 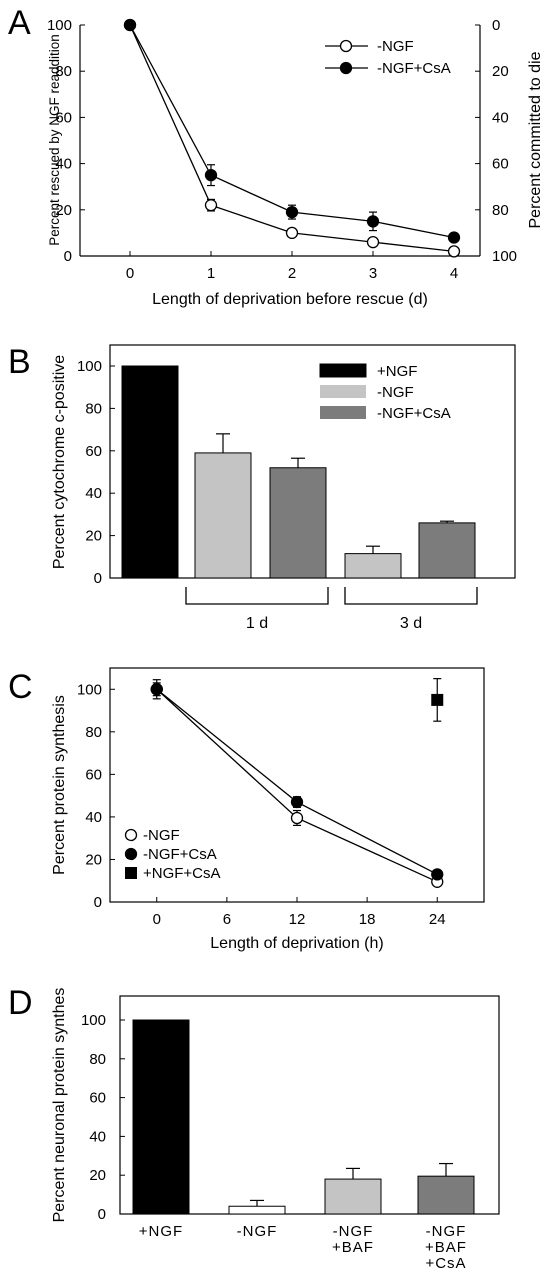 What do you see at coordinates (182, 873) in the screenshot?
I see `legend-label: +NGF+CsA` at bounding box center [182, 873].